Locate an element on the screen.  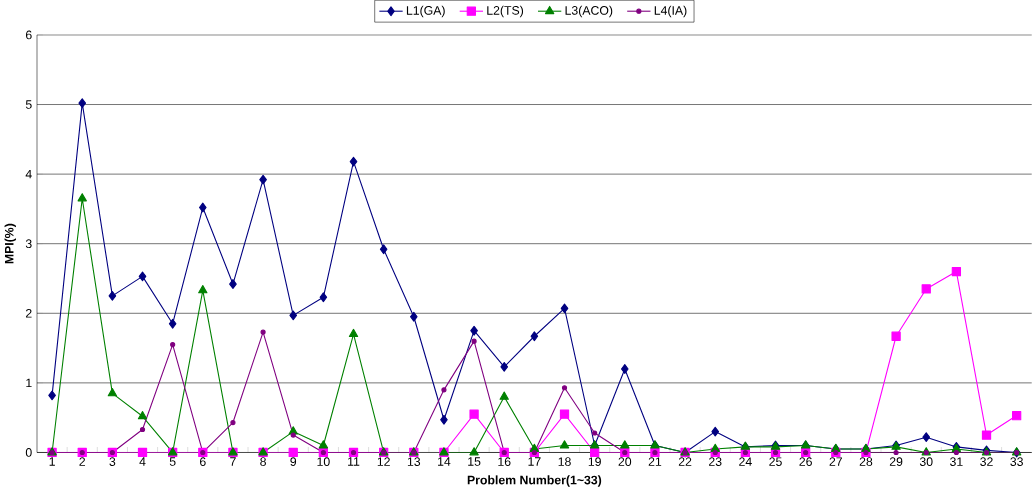
y-tick-label: 0 is located at coordinates (28, 452).